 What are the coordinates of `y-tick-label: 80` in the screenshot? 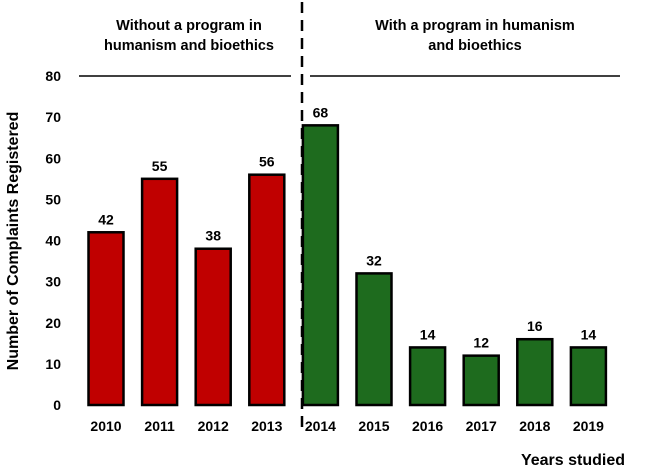 It's located at (53, 76).